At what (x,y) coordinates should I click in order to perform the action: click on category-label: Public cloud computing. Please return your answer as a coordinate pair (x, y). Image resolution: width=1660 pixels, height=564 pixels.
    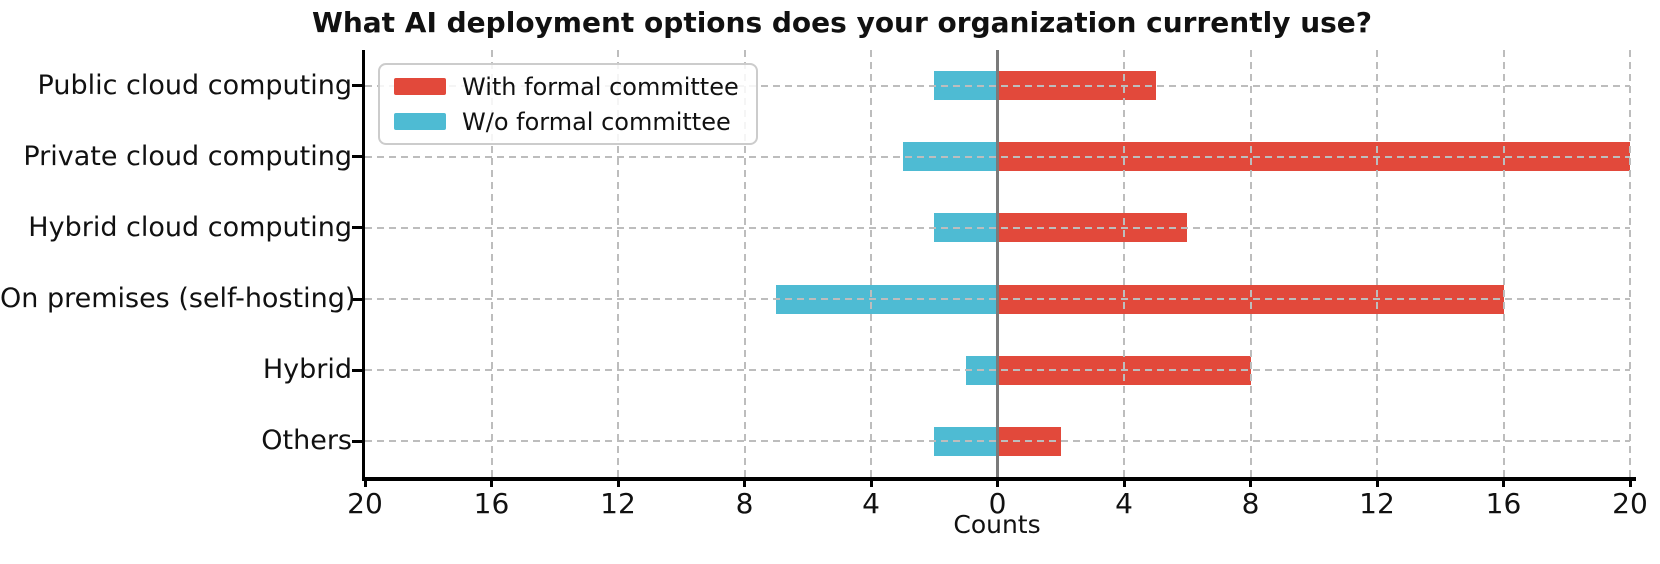
    Looking at the image, I should click on (194, 85).